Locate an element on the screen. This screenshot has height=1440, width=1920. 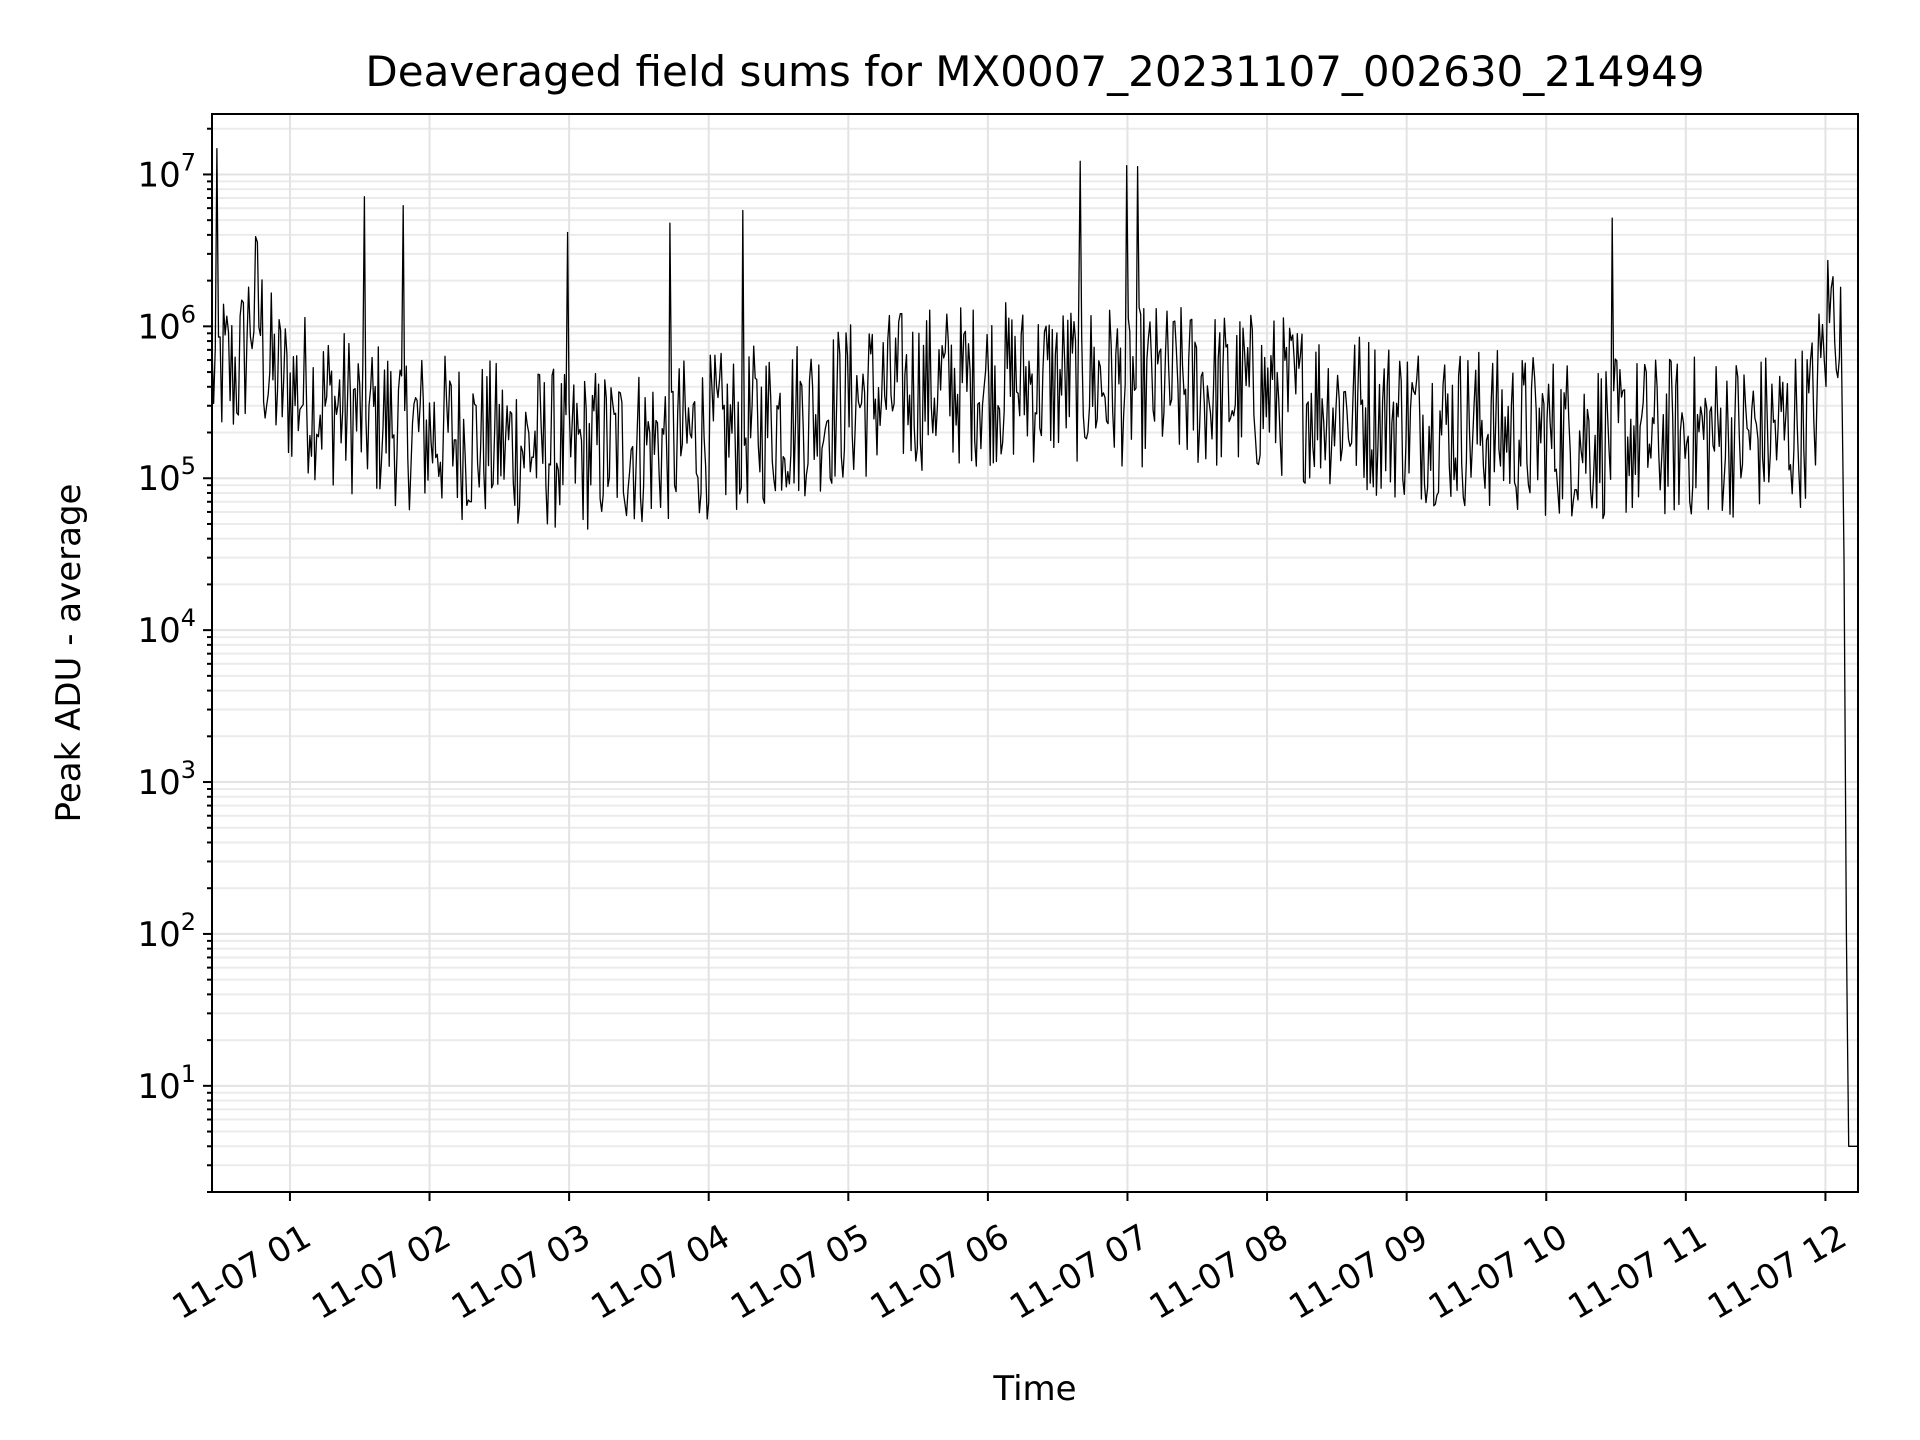
x-tick-label: 11-07 03 is located at coordinates (521, 1272).